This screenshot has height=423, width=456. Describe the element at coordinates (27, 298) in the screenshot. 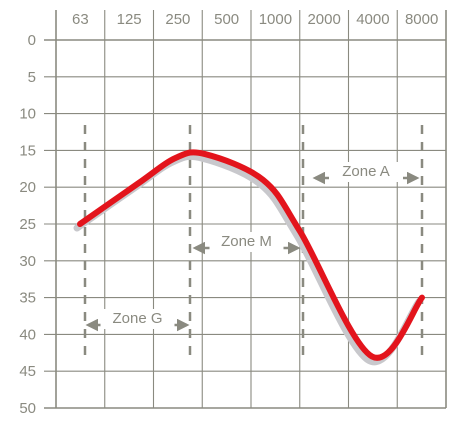

I see `y-tick-label: 35` at that location.